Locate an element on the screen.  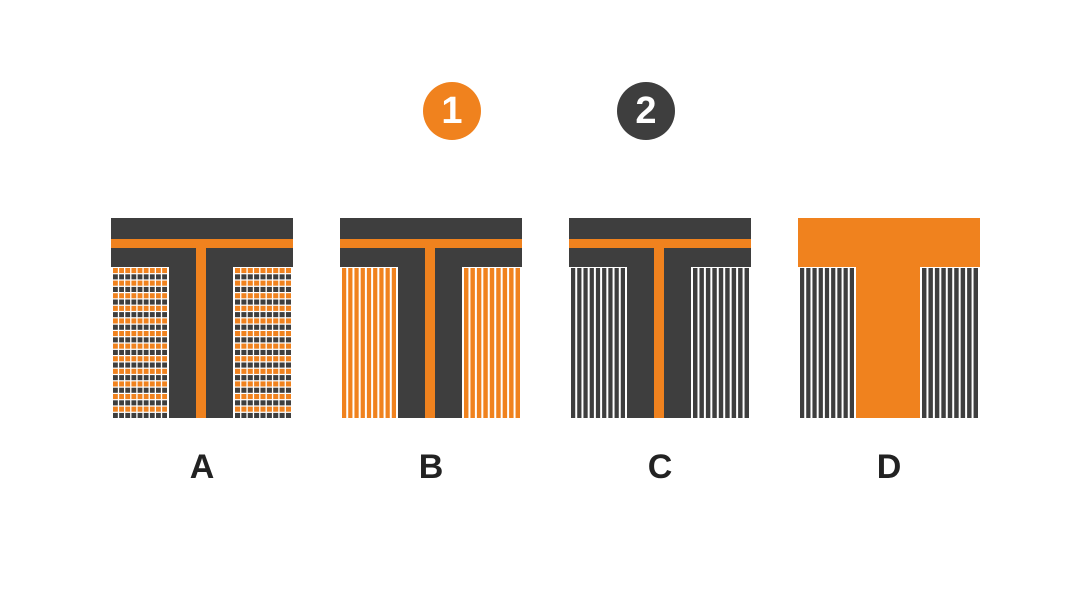
top-bar is located at coordinates (889, 242).